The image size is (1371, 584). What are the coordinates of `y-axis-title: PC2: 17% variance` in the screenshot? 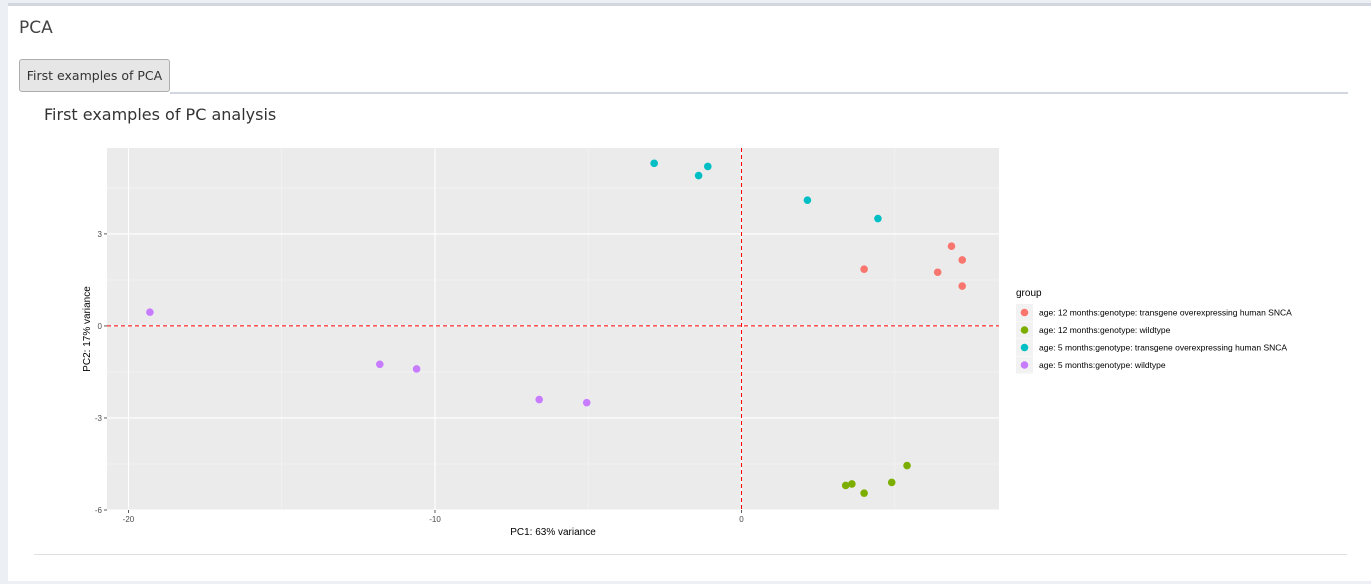 It's located at (87, 329).